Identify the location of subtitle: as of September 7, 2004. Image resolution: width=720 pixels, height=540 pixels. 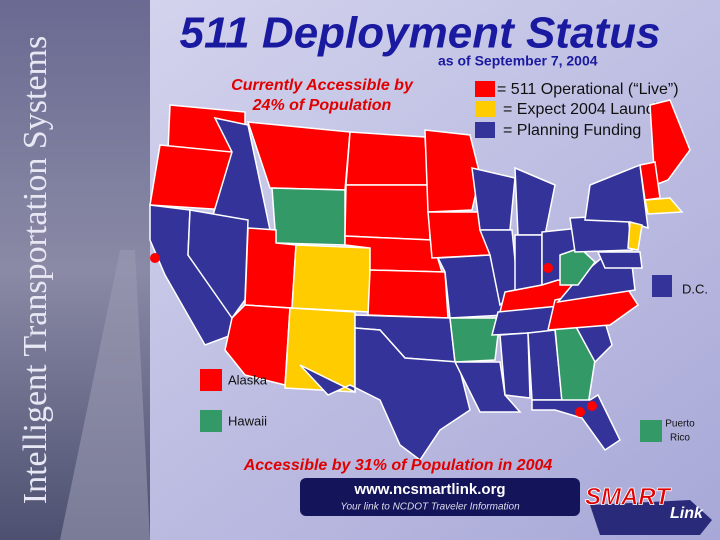
(518, 61).